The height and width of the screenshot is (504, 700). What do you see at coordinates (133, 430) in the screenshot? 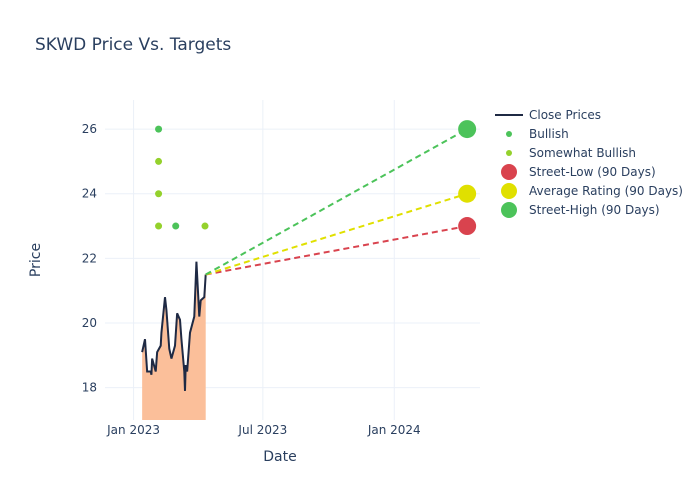
I see `x-tick-label: Jan 2023` at bounding box center [133, 430].